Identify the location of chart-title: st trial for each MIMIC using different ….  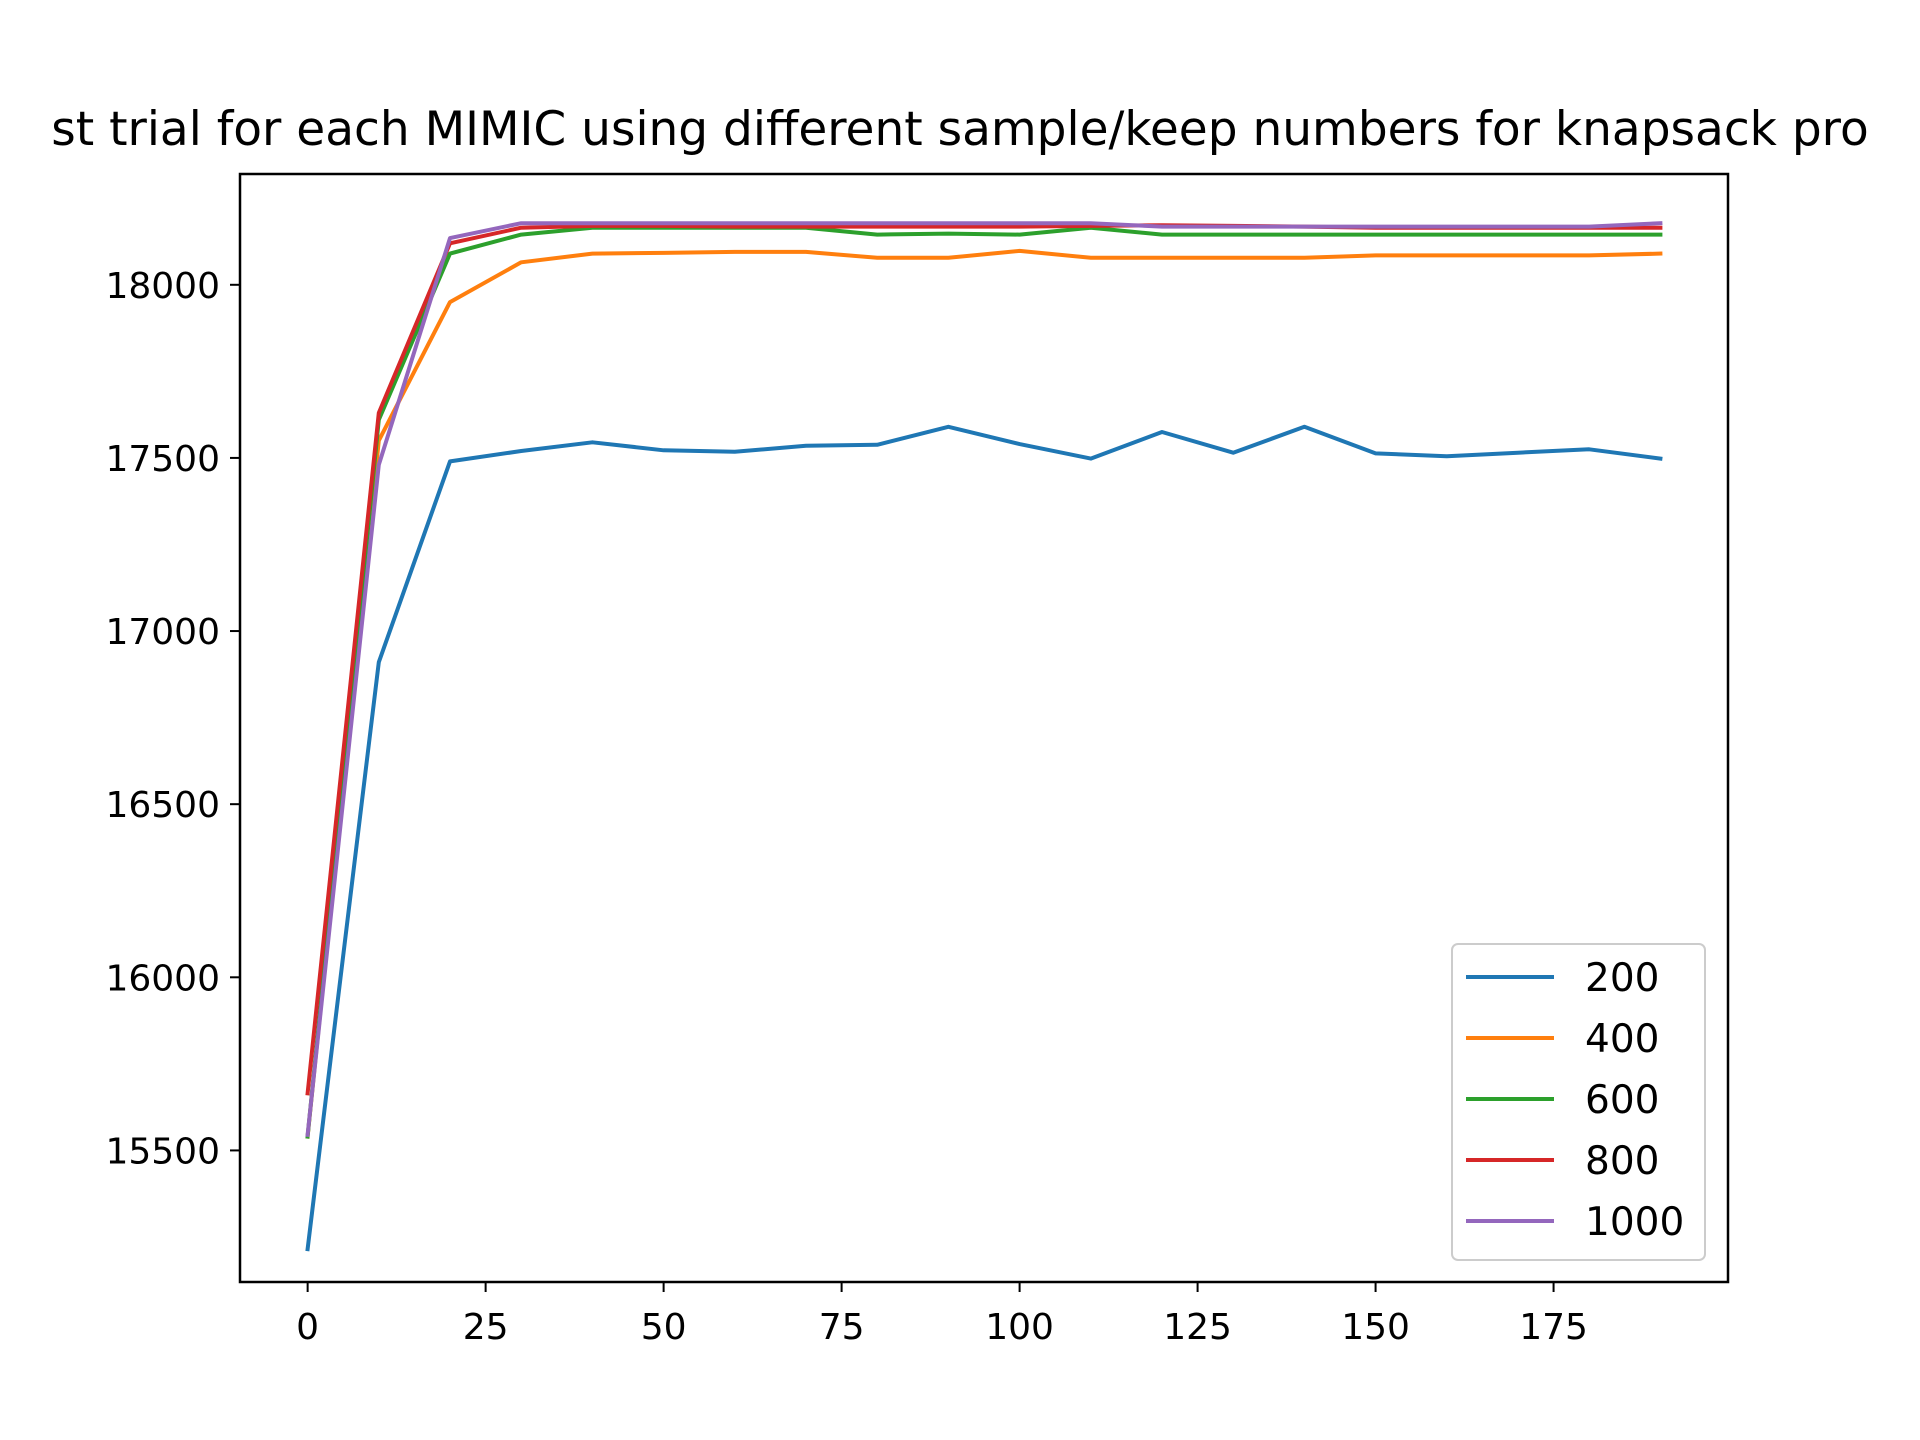
(959, 129).